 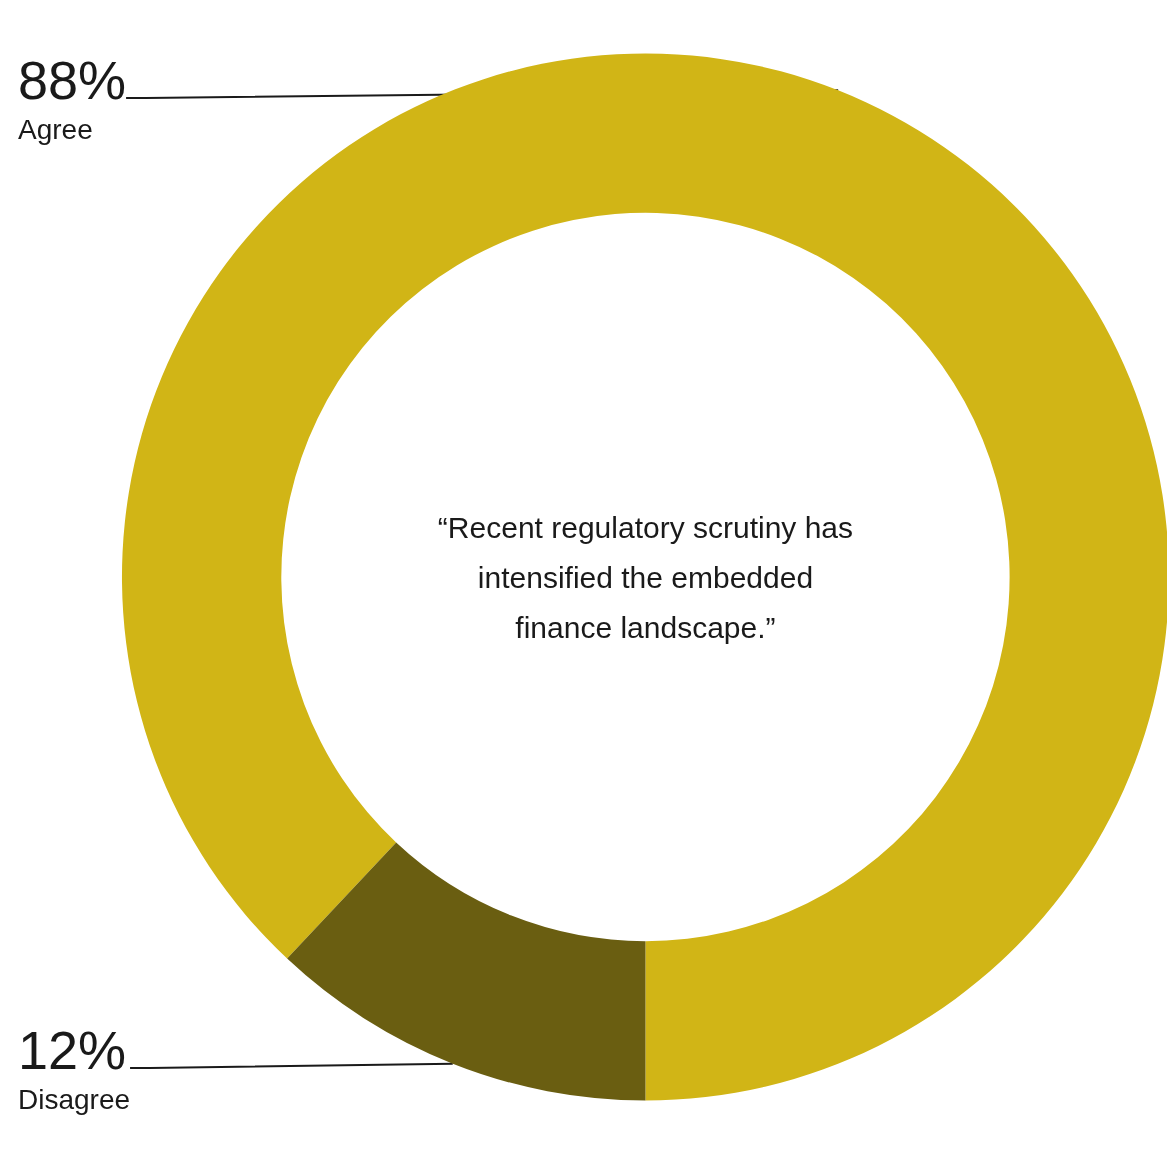 What do you see at coordinates (72, 1050) in the screenshot?
I see `data-label: 12%` at bounding box center [72, 1050].